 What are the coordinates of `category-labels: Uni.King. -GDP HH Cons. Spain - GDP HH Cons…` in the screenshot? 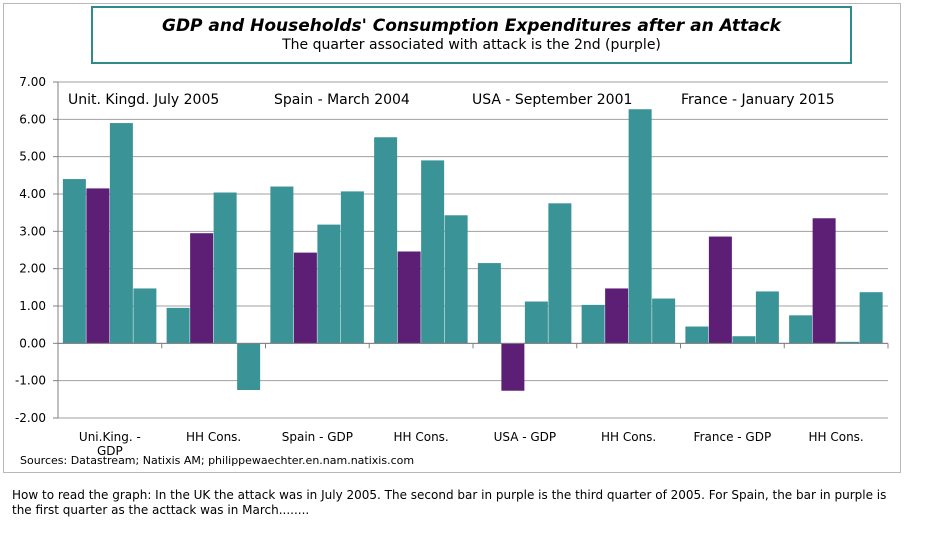 It's located at (471, 444).